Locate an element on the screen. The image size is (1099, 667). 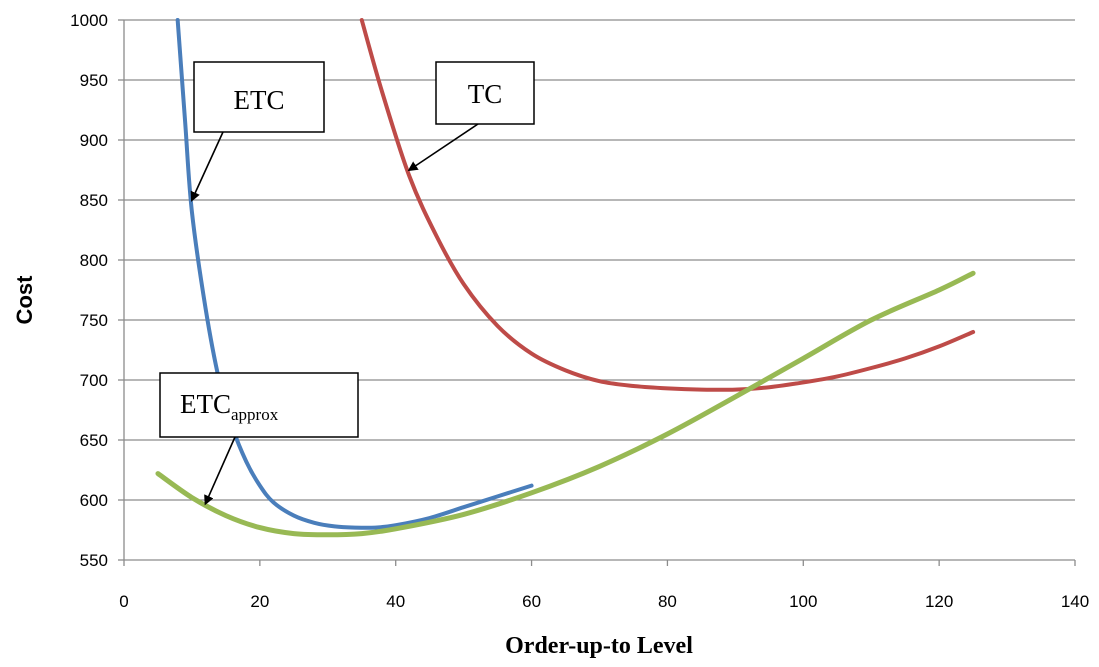
callout-label: ETC is located at coordinates (259, 100).